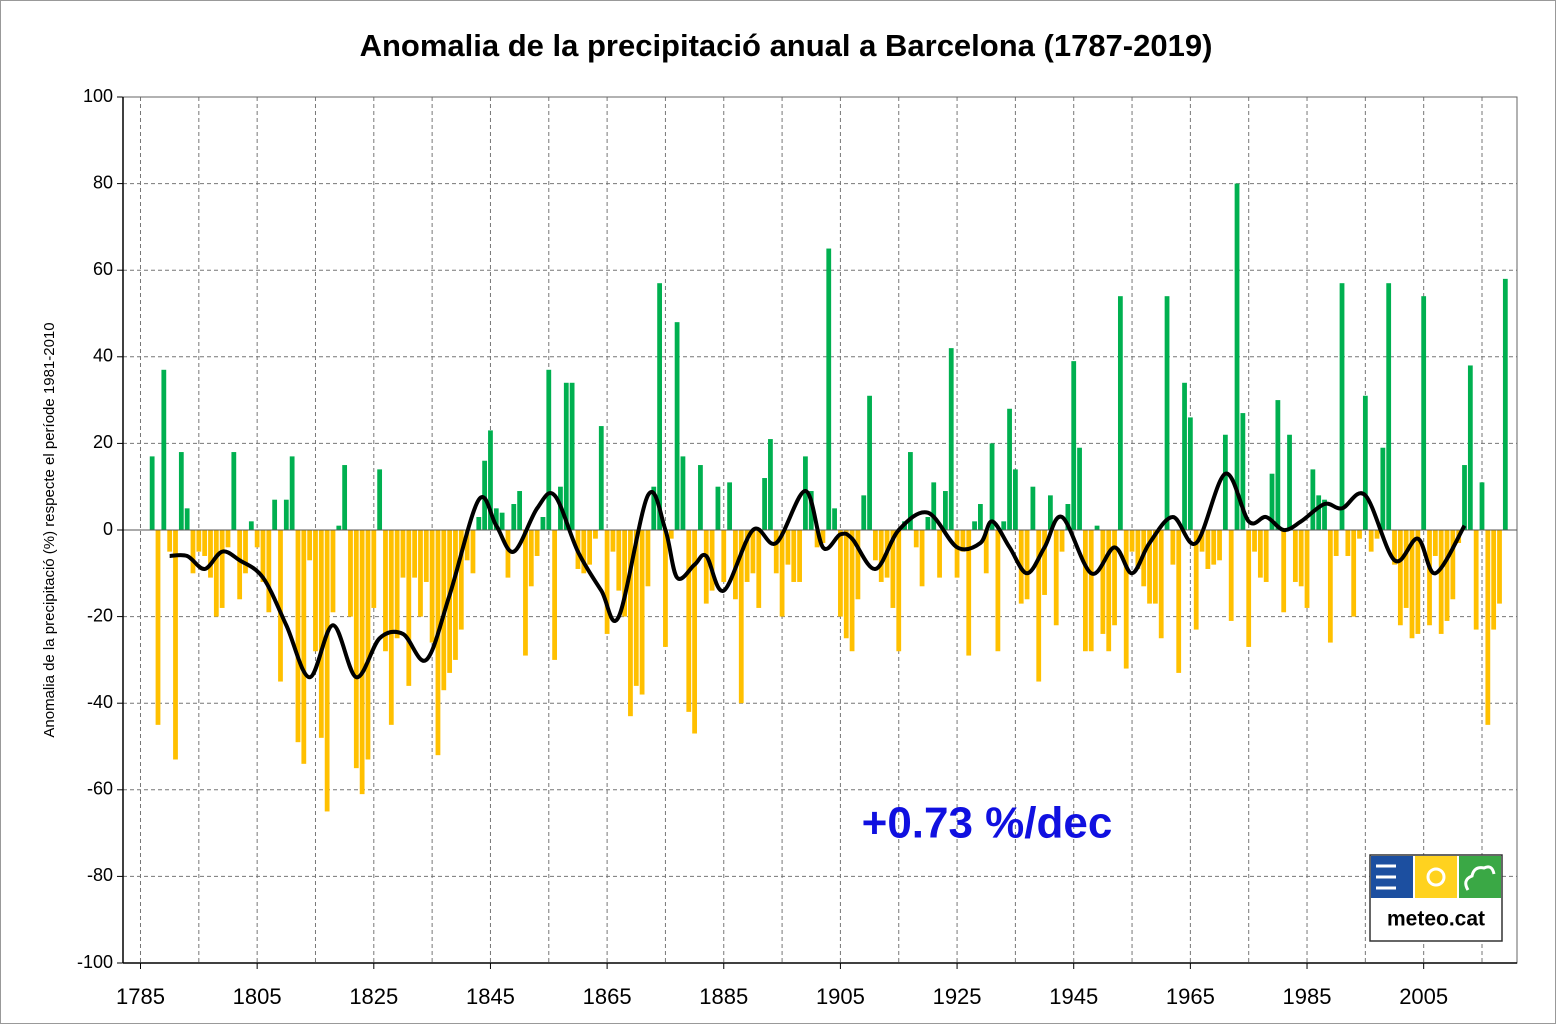 The image size is (1556, 1029). I want to click on x-tick-label: 1785, so click(140, 996).